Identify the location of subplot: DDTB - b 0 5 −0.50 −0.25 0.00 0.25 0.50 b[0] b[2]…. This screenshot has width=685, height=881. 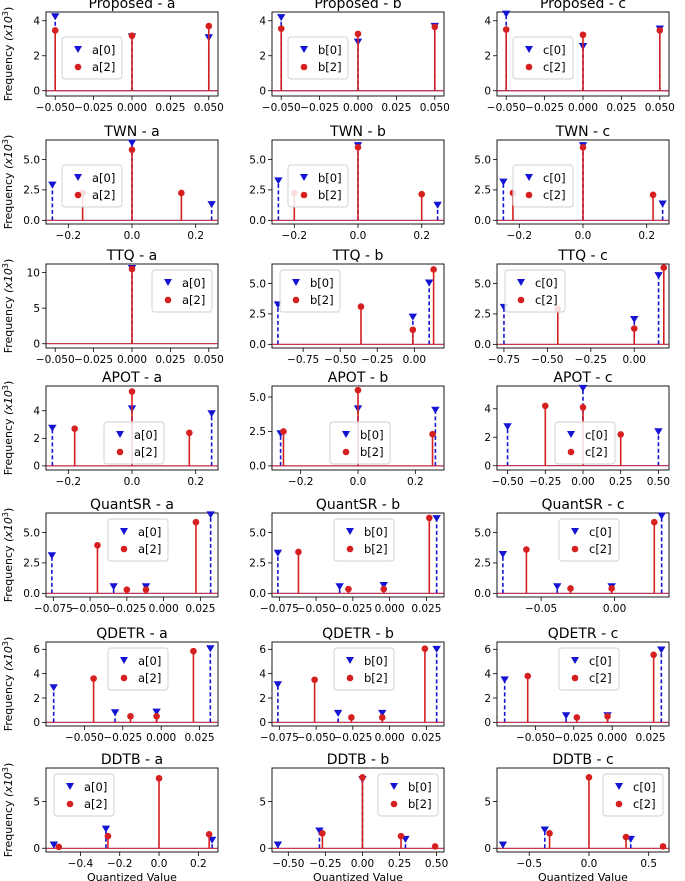
(353, 816).